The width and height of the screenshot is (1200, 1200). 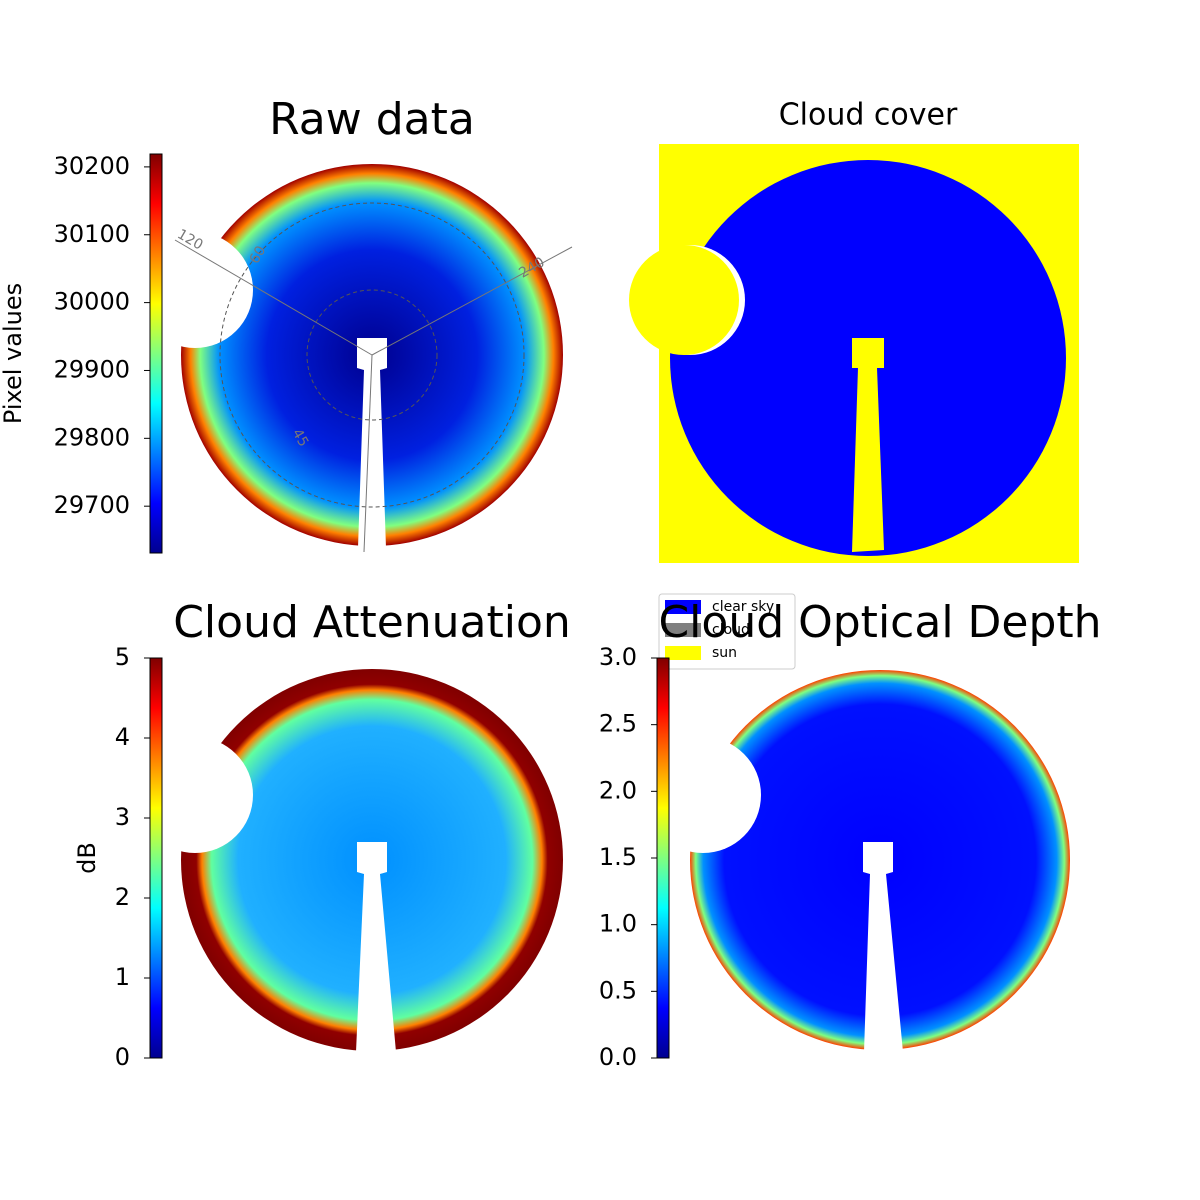 What do you see at coordinates (743, 607) in the screenshot?
I see `legend-label: clear sky` at bounding box center [743, 607].